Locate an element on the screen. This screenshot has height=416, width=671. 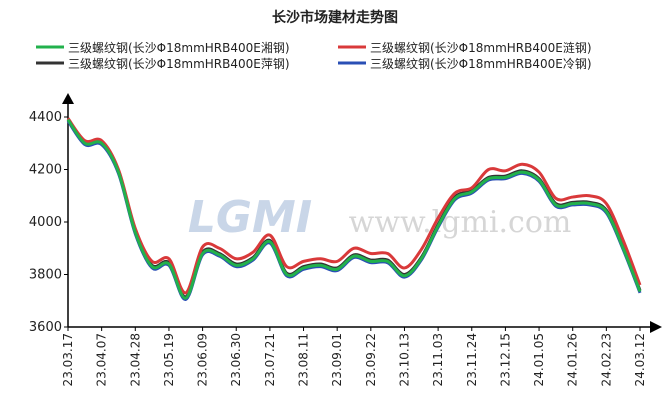
x-tick-label: 24.01.26 is located at coordinates (573, 359).